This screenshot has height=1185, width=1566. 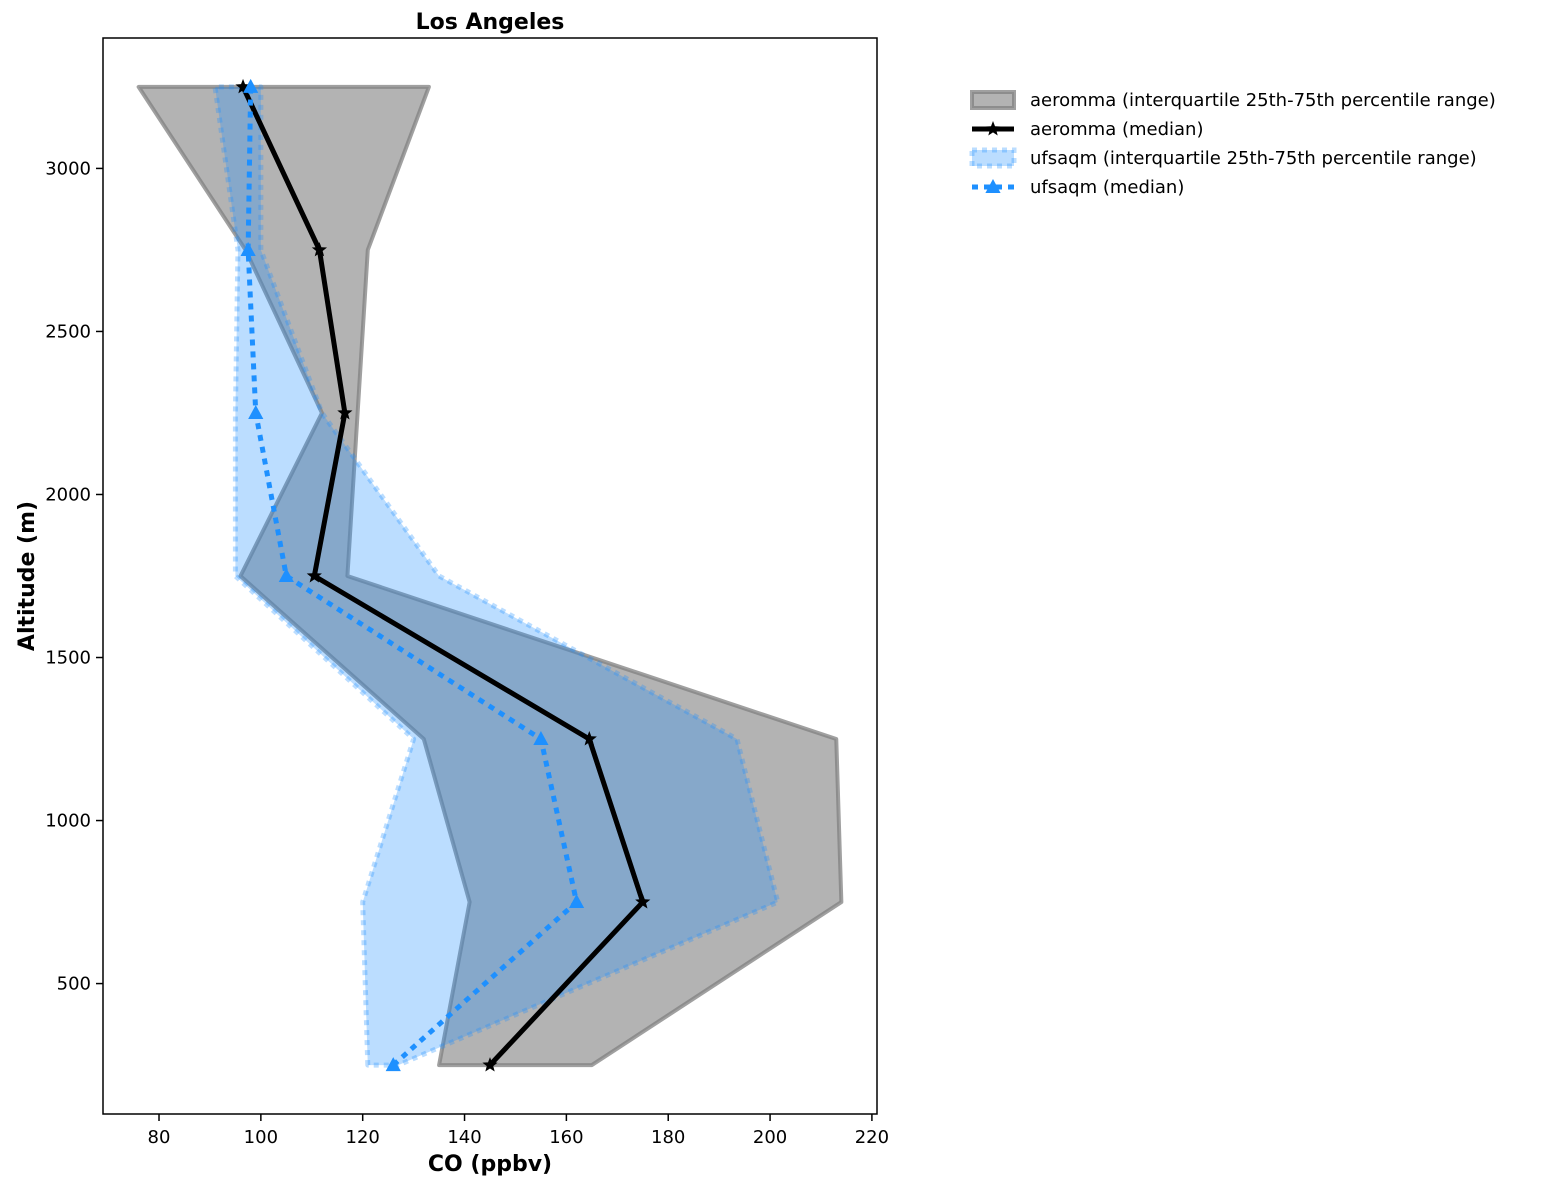 What do you see at coordinates (993, 186) in the screenshot?
I see `legend-marker-triangle` at bounding box center [993, 186].